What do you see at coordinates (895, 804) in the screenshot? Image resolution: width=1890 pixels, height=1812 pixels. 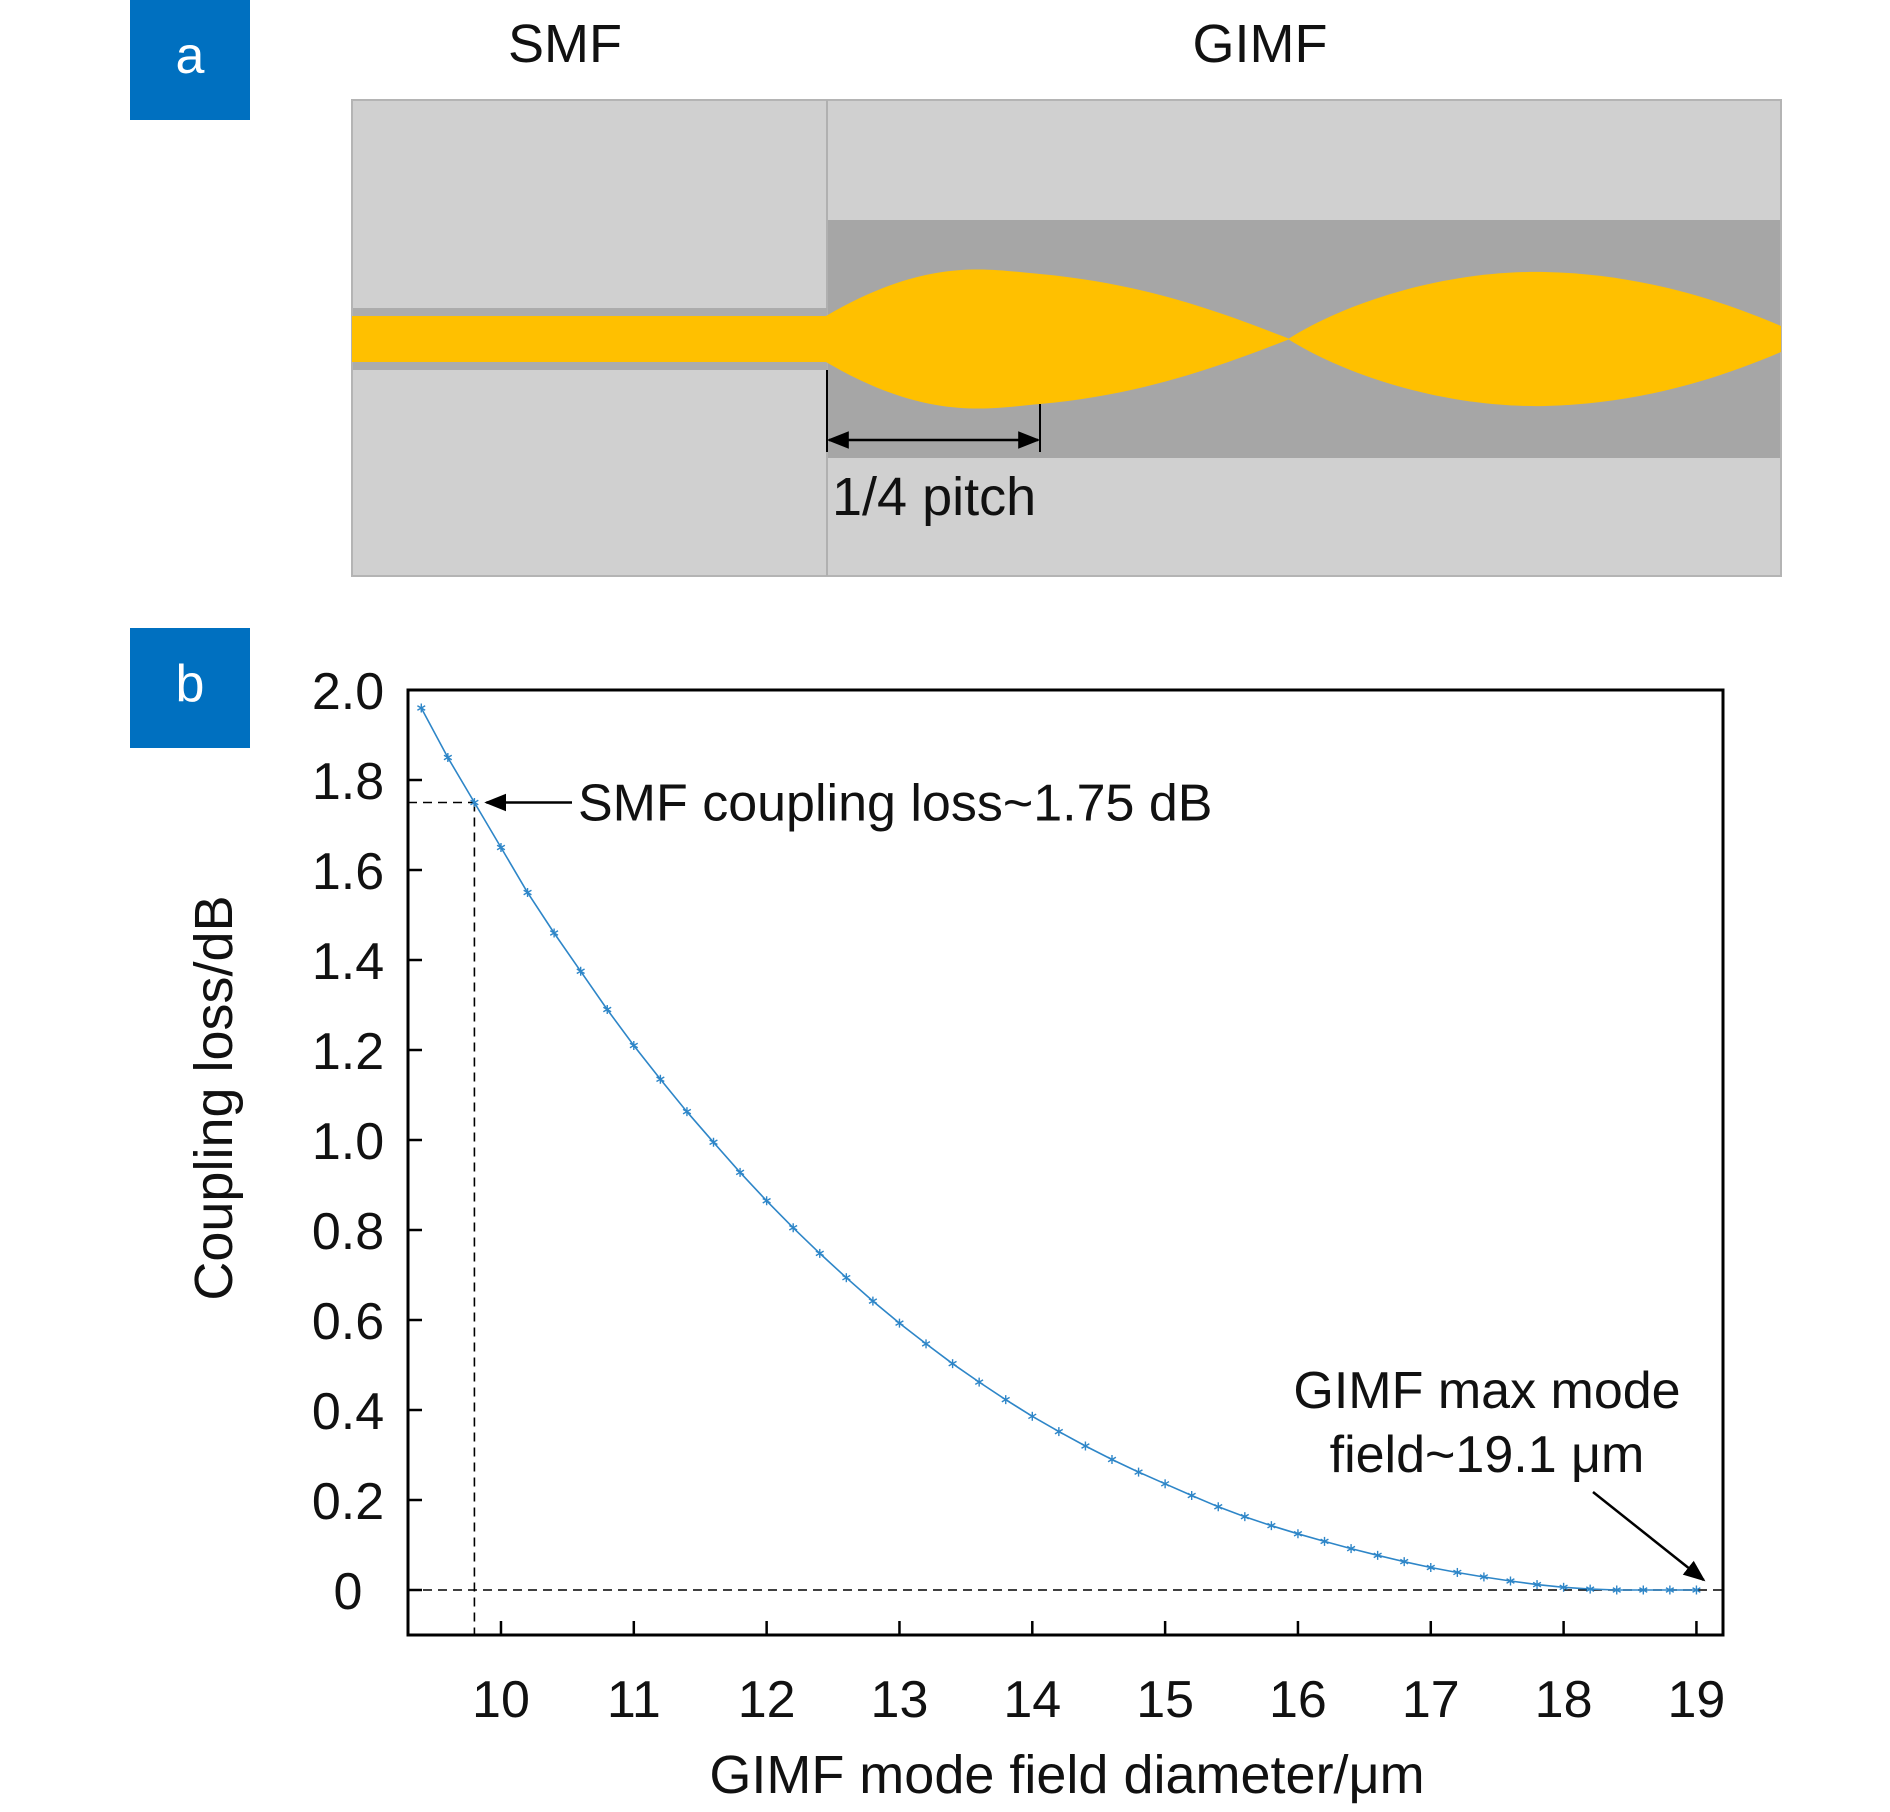 I see `smf-annotation: SMF coupling loss~1.75 dB` at bounding box center [895, 804].